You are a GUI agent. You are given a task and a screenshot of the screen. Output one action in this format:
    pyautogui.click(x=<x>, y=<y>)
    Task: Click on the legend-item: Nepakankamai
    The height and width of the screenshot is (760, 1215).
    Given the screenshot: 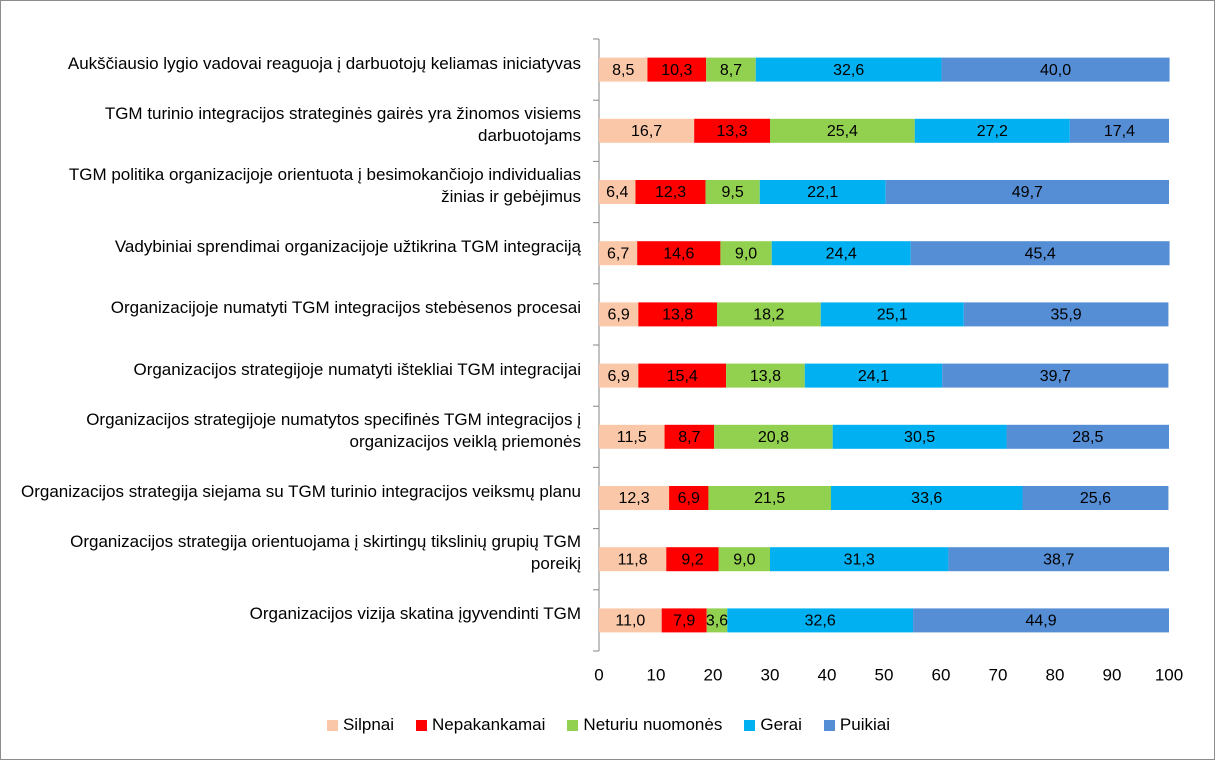 What is the action you would take?
    pyautogui.click(x=480, y=725)
    